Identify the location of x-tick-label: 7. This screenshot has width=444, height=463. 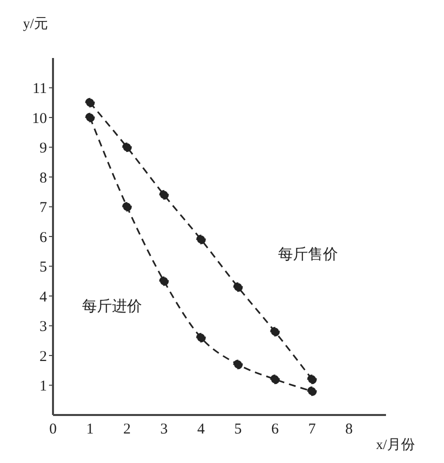
(312, 430).